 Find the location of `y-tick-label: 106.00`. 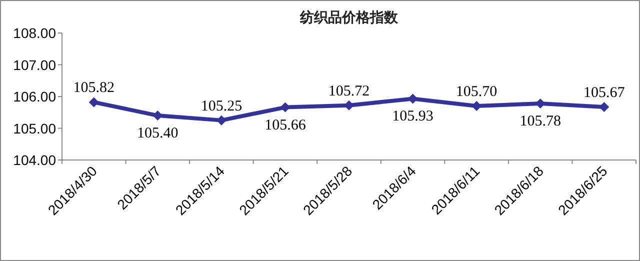

y-tick-label: 106.00 is located at coordinates (34, 96).